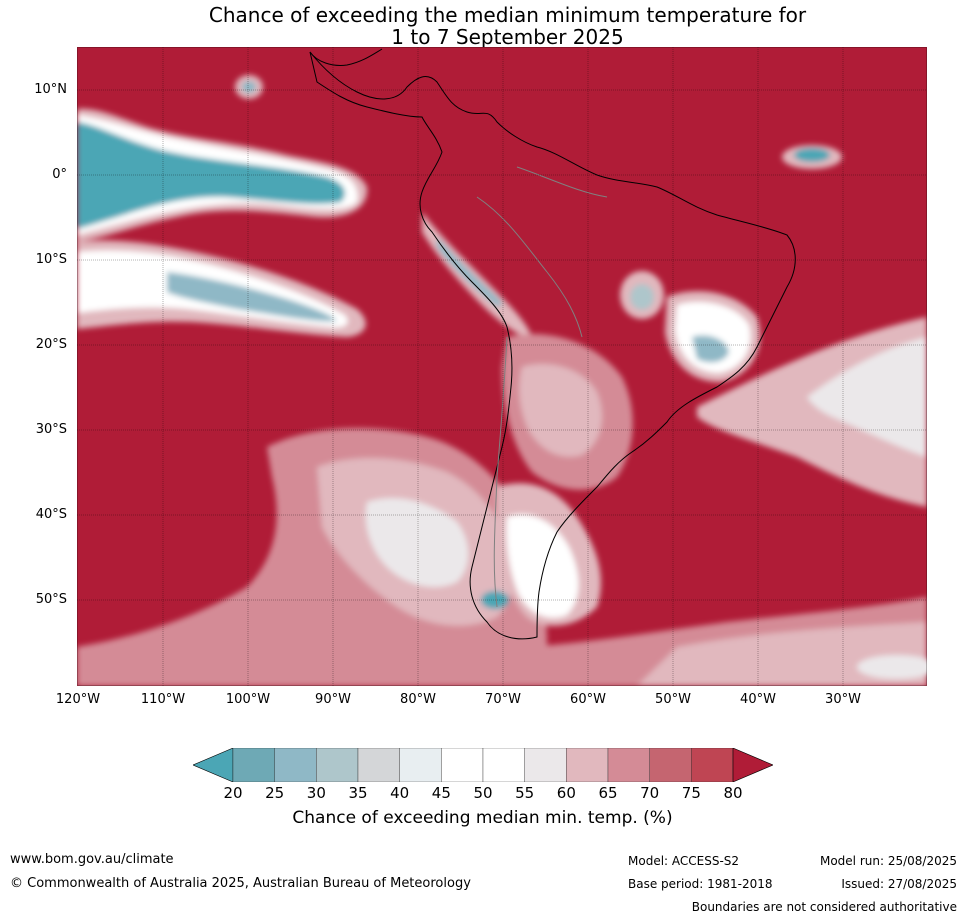 Image resolution: width=965 pixels, height=919 pixels. I want to click on lat-label-0: 0°, so click(59, 174).